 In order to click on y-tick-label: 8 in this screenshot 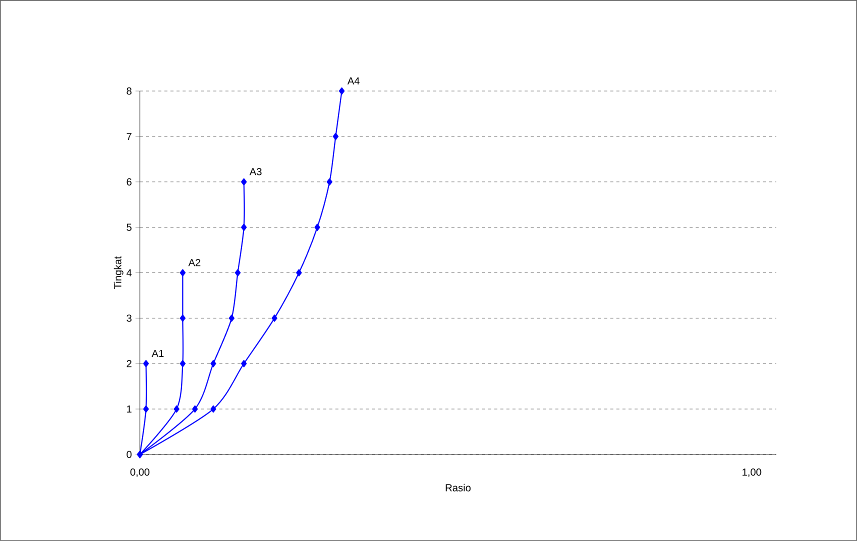, I will do `click(129, 91)`.